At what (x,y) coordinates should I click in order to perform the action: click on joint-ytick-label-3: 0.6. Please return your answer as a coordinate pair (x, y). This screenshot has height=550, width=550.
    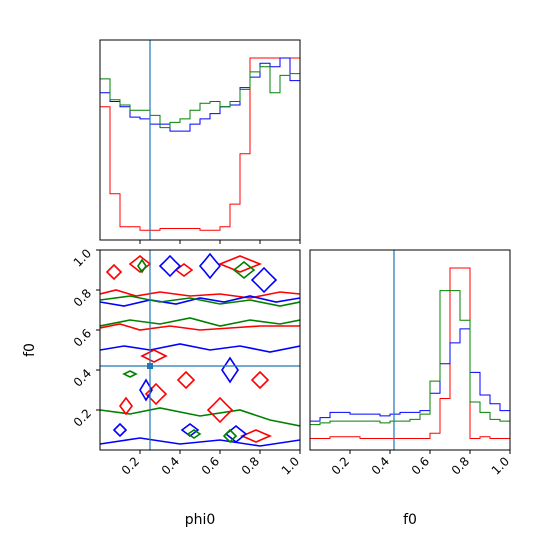
    Looking at the image, I should click on (82, 337).